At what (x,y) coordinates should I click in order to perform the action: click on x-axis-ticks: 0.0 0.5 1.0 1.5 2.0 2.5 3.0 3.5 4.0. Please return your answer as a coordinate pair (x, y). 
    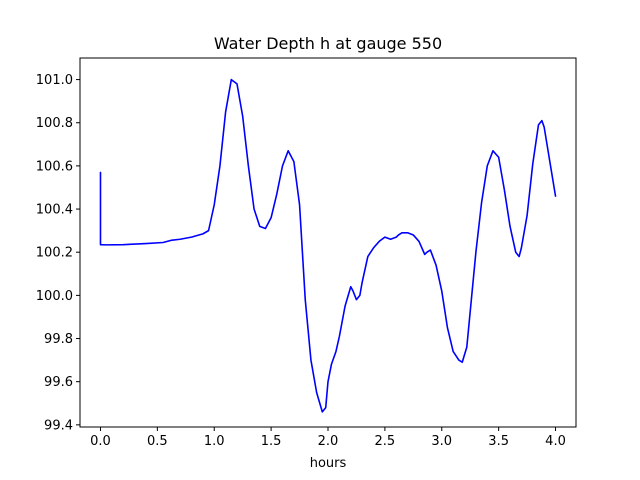
    Looking at the image, I should click on (328, 438).